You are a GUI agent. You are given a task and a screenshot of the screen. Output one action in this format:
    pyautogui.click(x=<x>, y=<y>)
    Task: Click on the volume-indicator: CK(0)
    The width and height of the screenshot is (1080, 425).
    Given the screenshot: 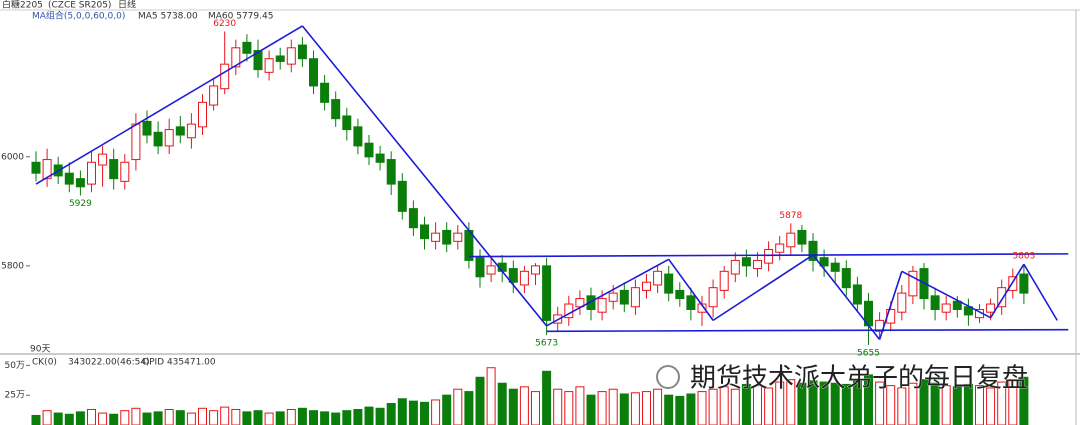 What is the action you would take?
    pyautogui.click(x=44, y=363)
    